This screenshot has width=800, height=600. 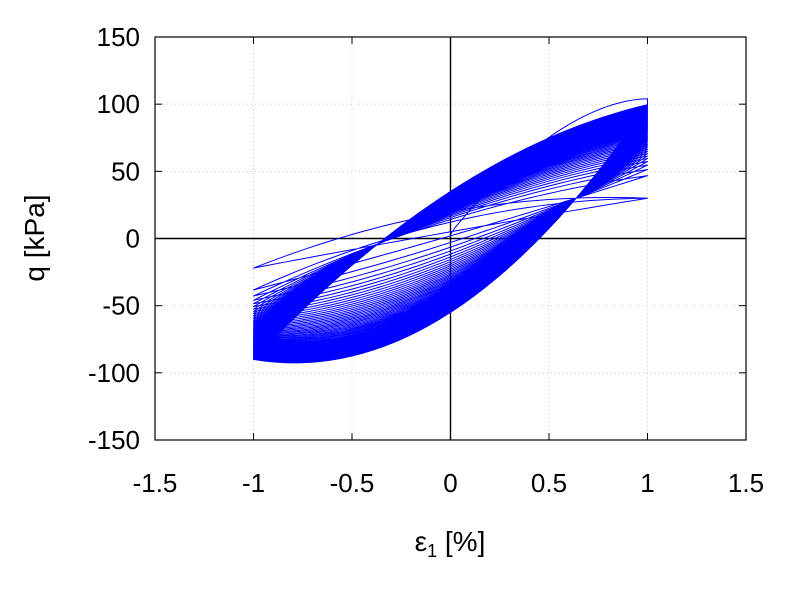 What do you see at coordinates (155, 483) in the screenshot?
I see `x-tick-label: -1.5` at bounding box center [155, 483].